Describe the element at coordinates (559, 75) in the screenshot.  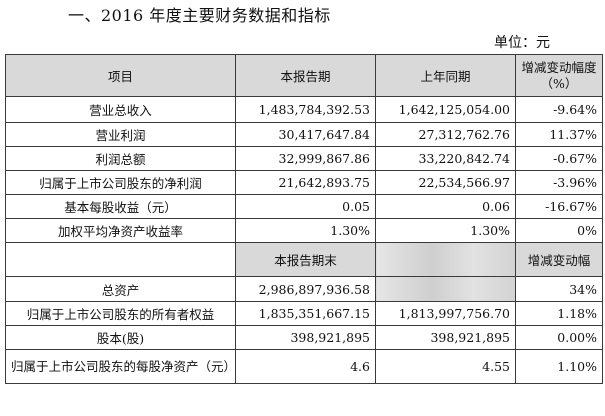
I see `header-change: 增减变动幅度（%）` at that location.